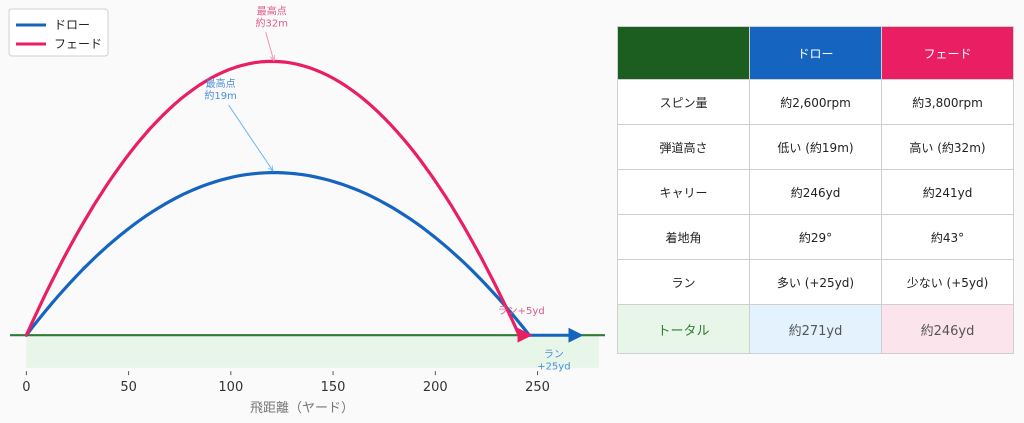 The width and height of the screenshot is (1024, 423). What do you see at coordinates (683, 192) in the screenshot?
I see `row-label: キャリー` at bounding box center [683, 192].